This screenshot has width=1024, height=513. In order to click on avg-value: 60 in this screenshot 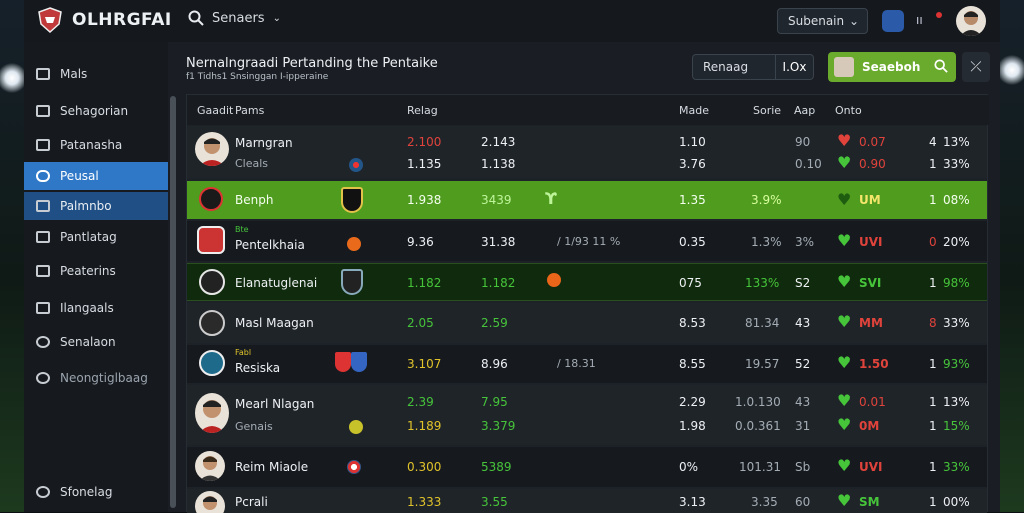, I will do `click(803, 502)`.